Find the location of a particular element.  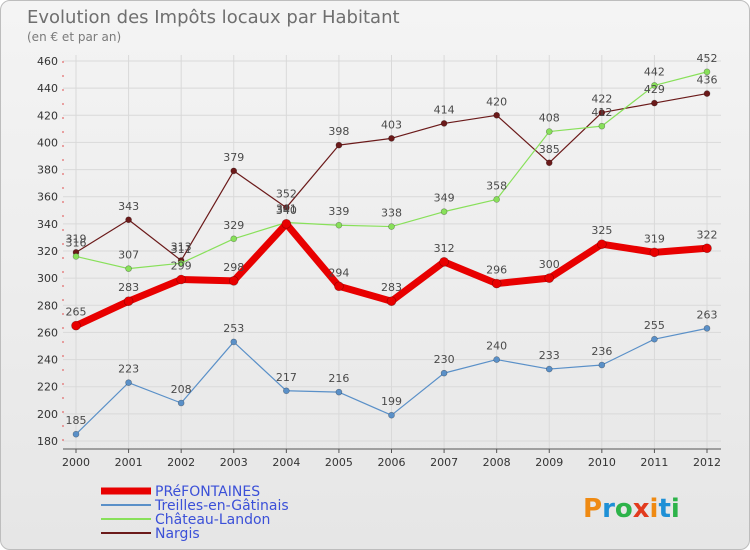

logo-letter: o is located at coordinates (624, 509).